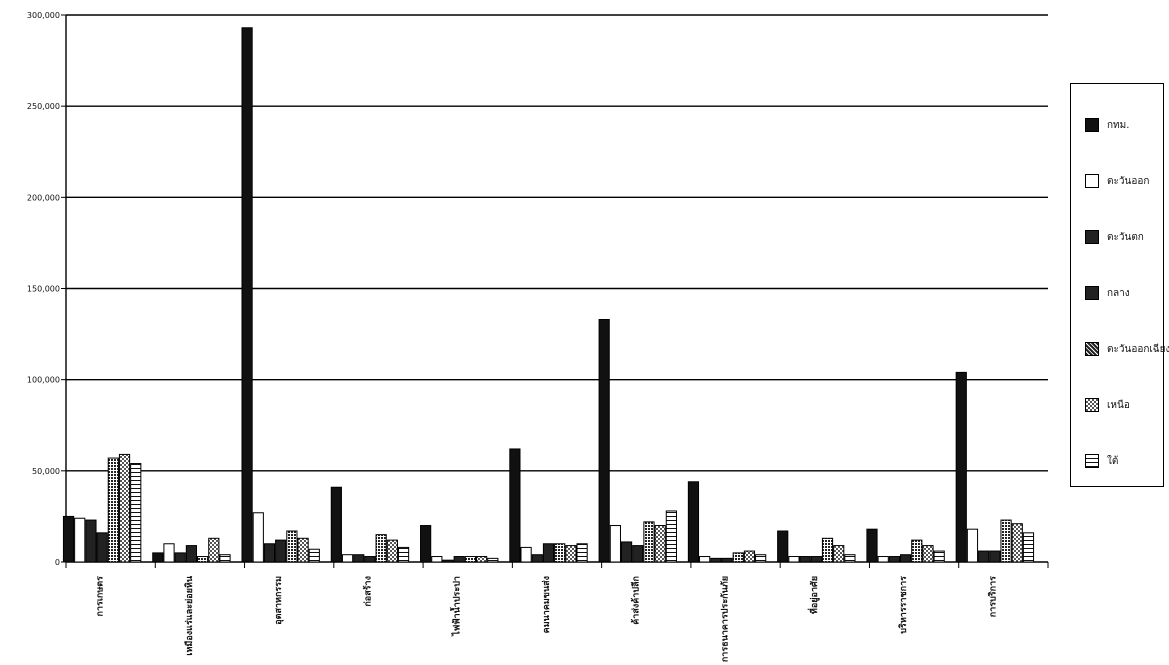  I want to click on legend-label: เหนือ, so click(1118, 405).